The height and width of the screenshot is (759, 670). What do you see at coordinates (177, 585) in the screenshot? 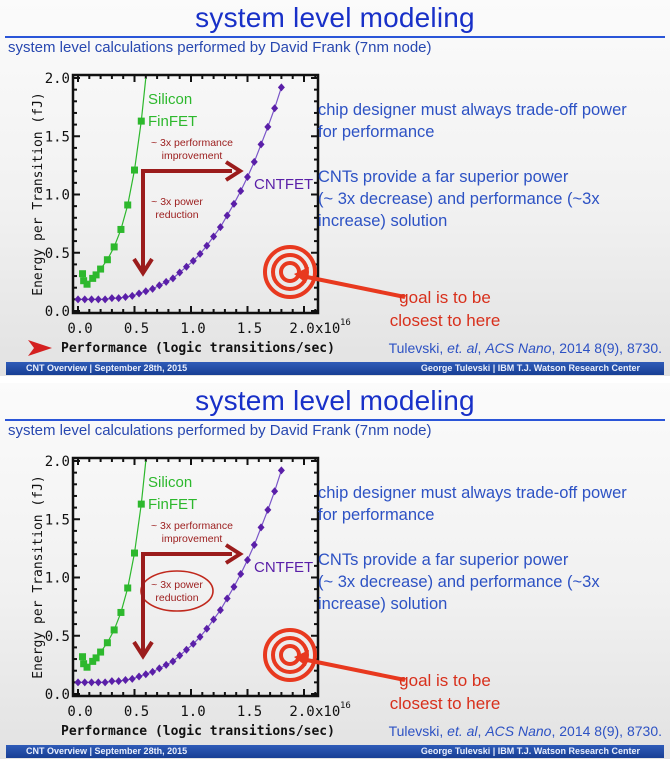
I see `power-annotation: ~ 3x power` at bounding box center [177, 585].